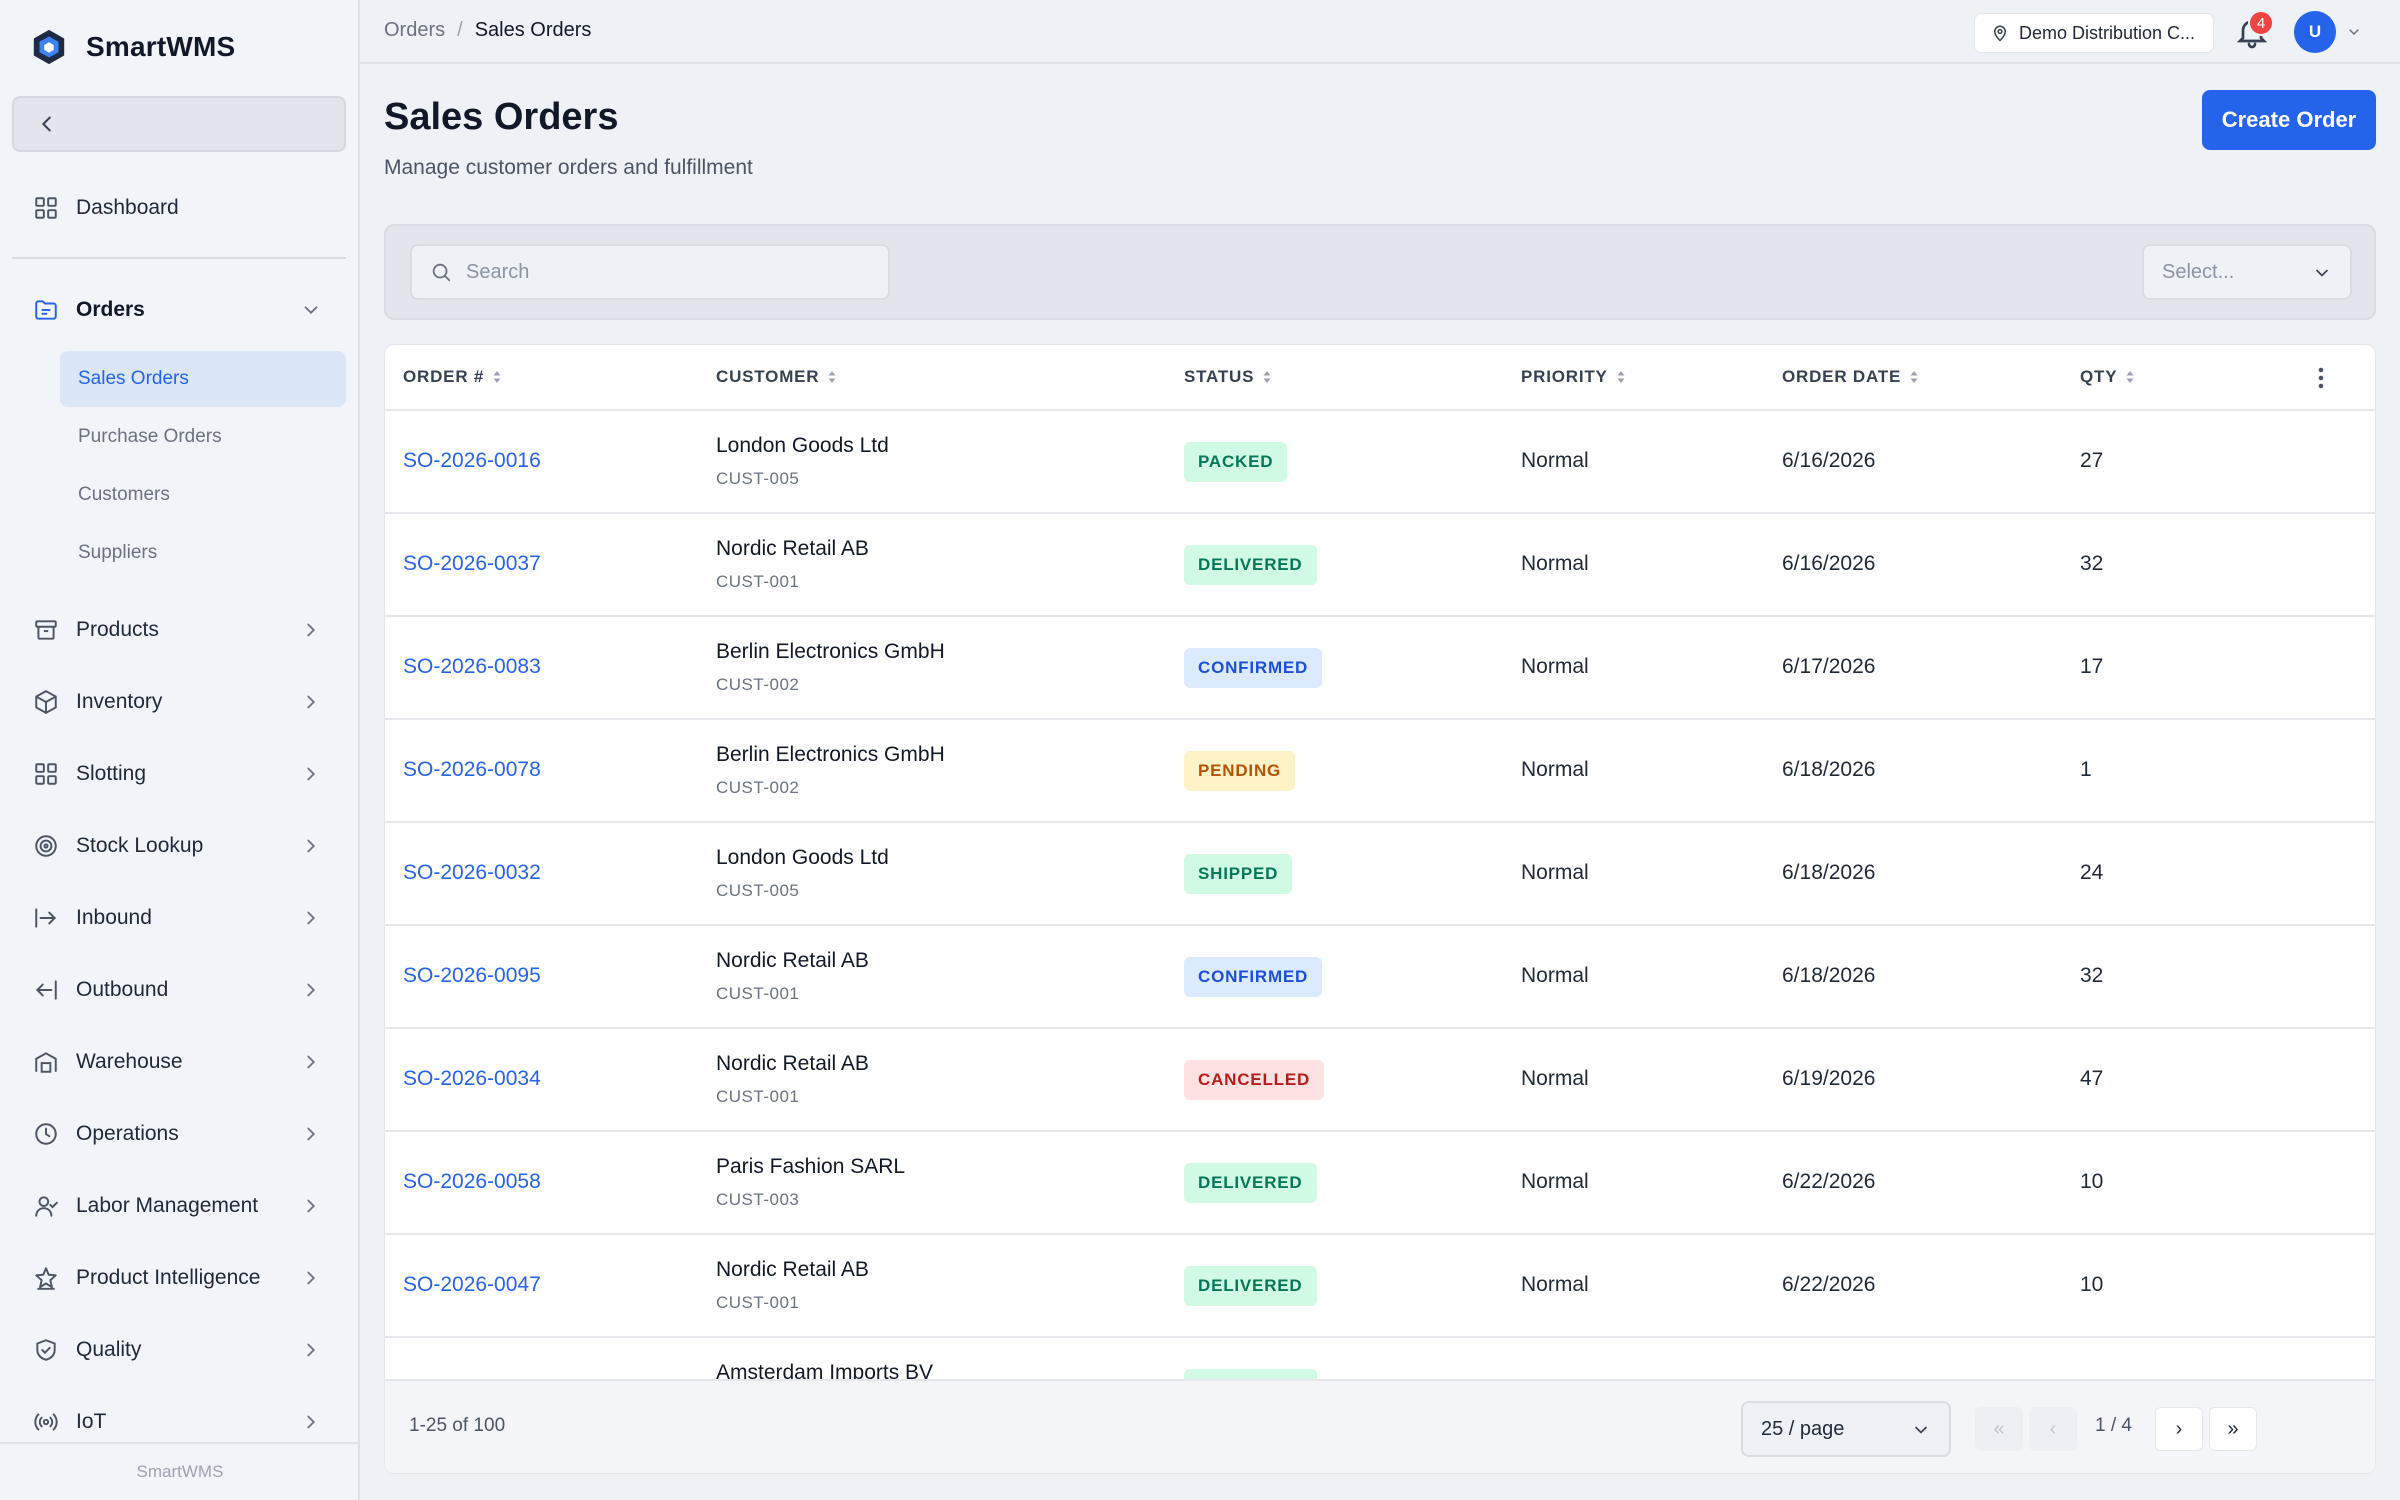 Image resolution: width=2400 pixels, height=1500 pixels. I want to click on sidebar-item-products: Products, so click(179, 630).